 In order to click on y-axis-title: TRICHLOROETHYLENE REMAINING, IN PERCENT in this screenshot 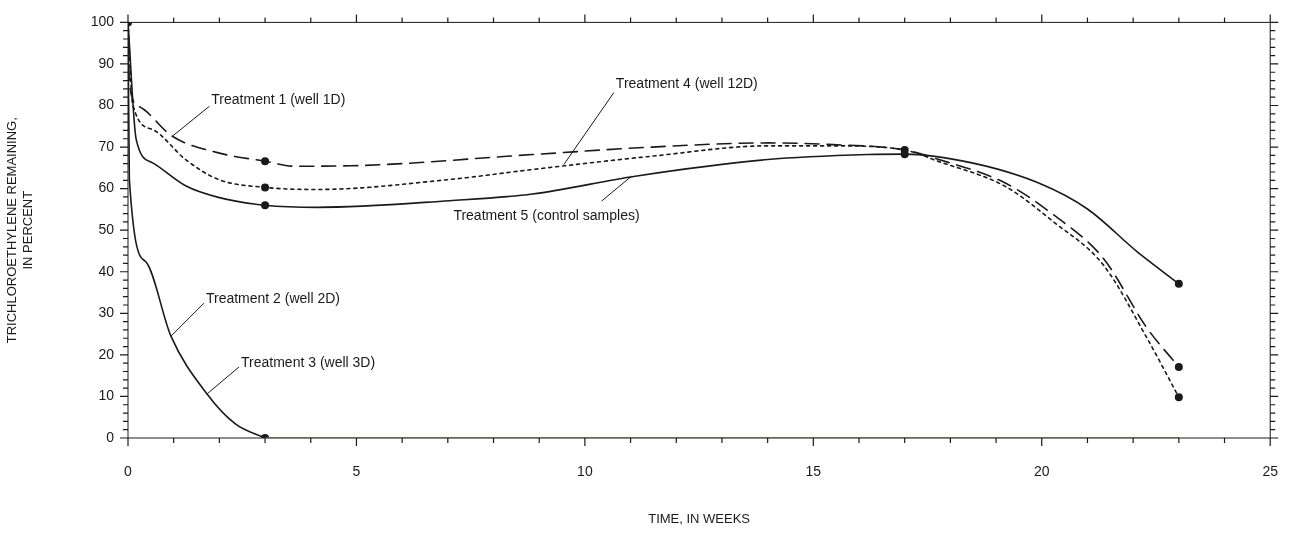, I will do `click(19, 230)`.